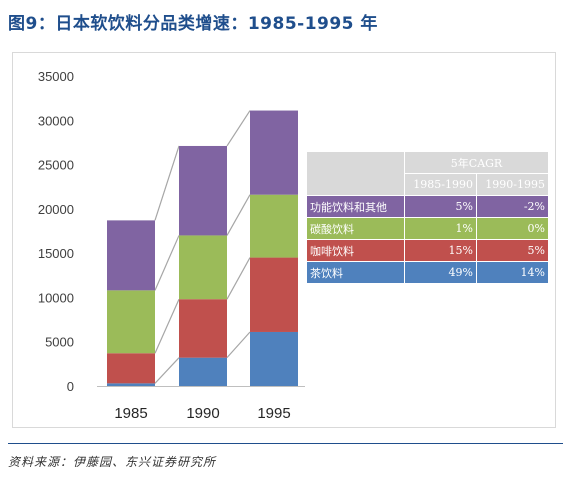 The height and width of the screenshot is (487, 571). I want to click on row-label: 咖啡饮料, so click(355, 250).